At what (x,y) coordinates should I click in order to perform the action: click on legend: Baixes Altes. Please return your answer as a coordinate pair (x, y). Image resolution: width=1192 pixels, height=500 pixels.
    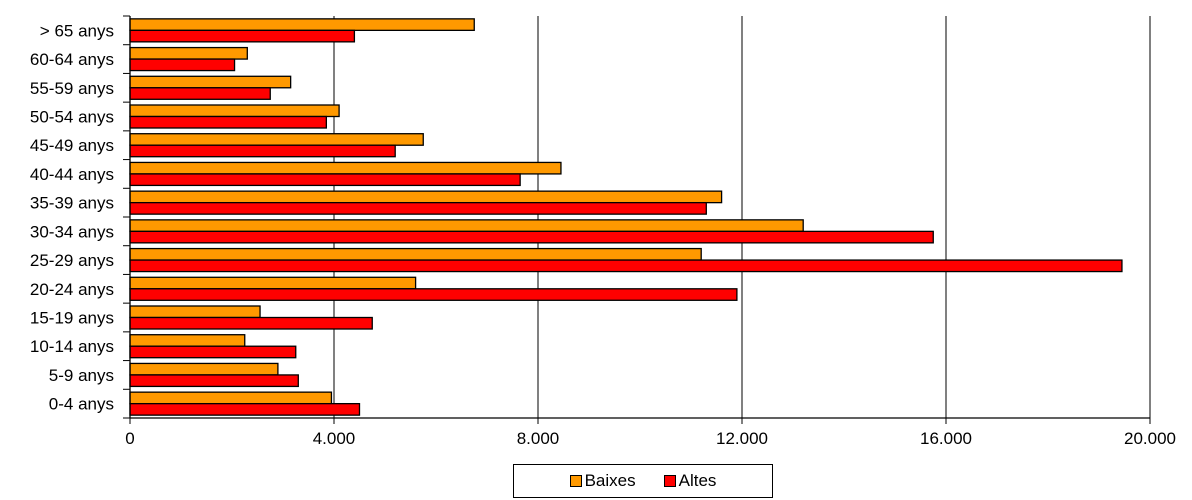
    Looking at the image, I should click on (643, 481).